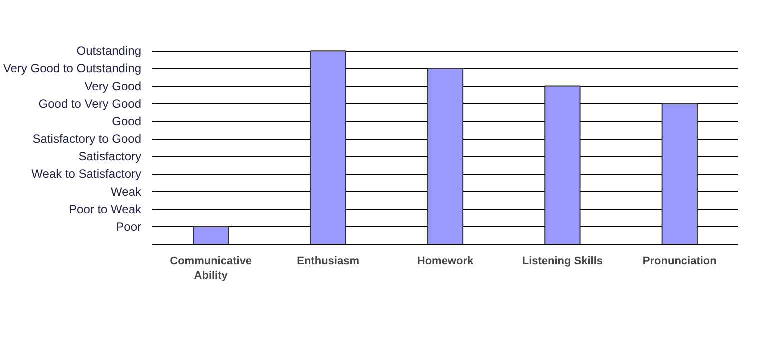 The width and height of the screenshot is (766, 341). Describe the element at coordinates (445, 262) in the screenshot. I see `x-tick-label: Homework` at that location.